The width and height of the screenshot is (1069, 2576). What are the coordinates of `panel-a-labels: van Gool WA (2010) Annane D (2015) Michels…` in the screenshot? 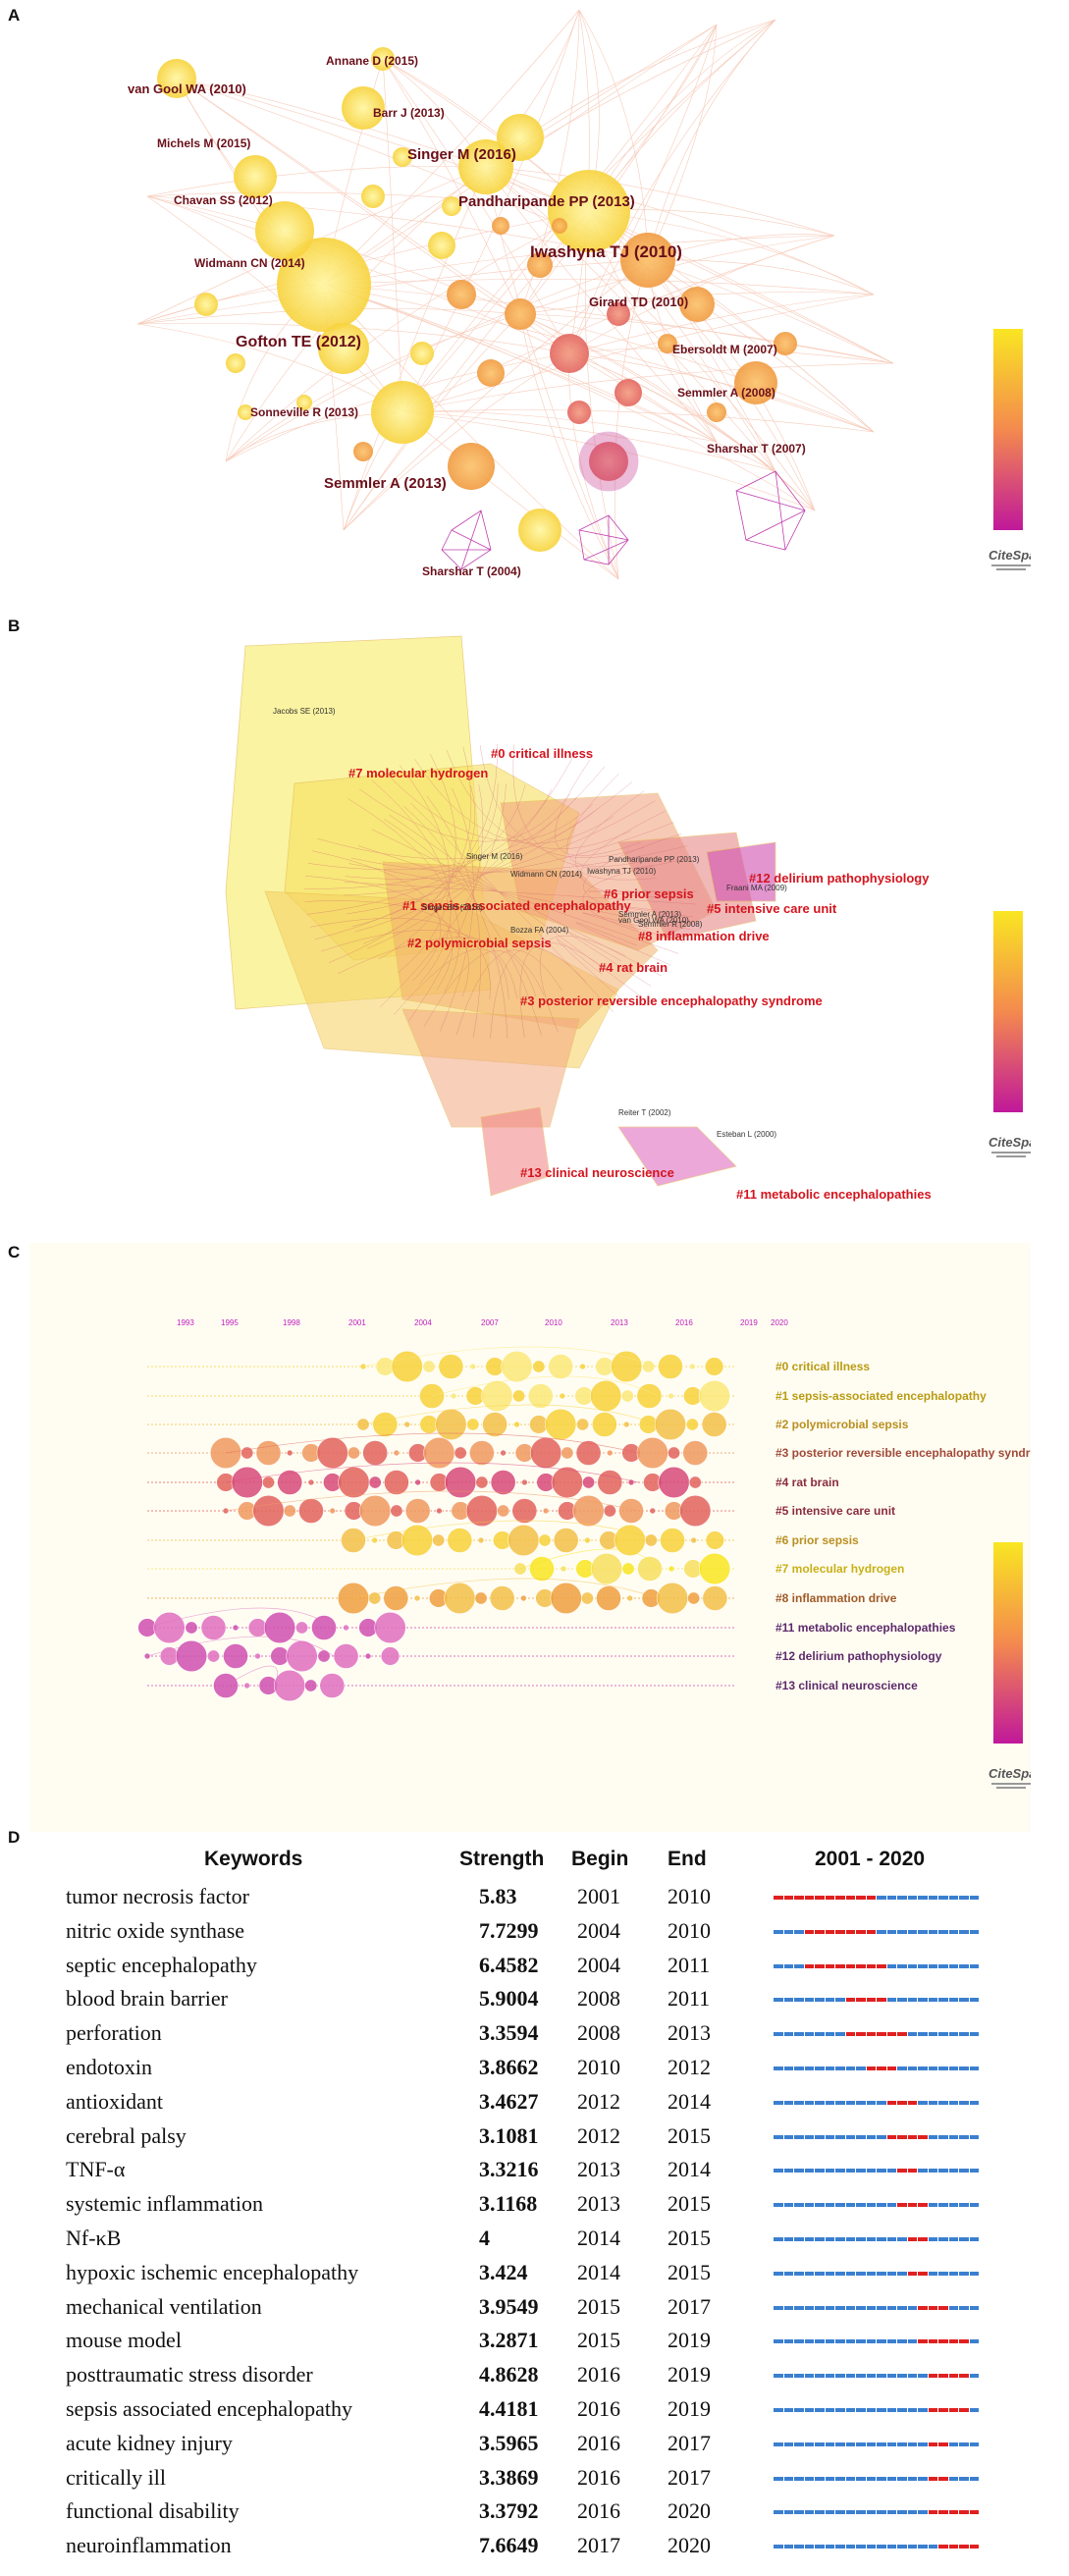 It's located at (467, 316).